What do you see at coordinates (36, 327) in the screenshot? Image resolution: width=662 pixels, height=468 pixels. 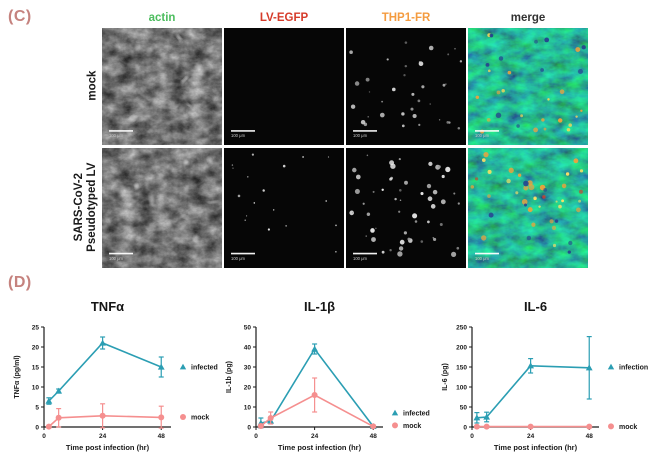 I see `y-tick-label: 25` at bounding box center [36, 327].